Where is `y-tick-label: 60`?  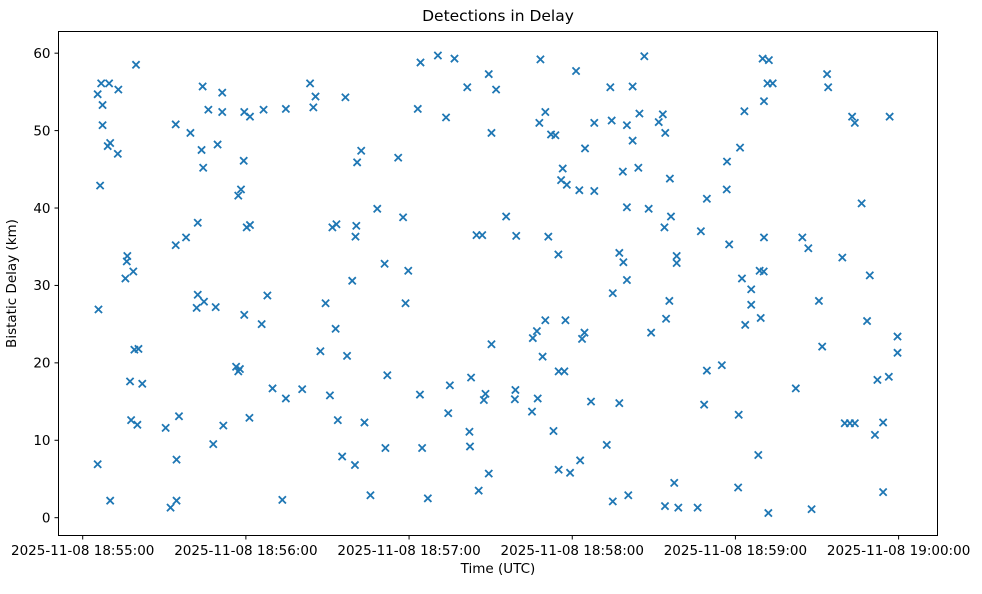 y-tick-label: 60 is located at coordinates (41, 54).